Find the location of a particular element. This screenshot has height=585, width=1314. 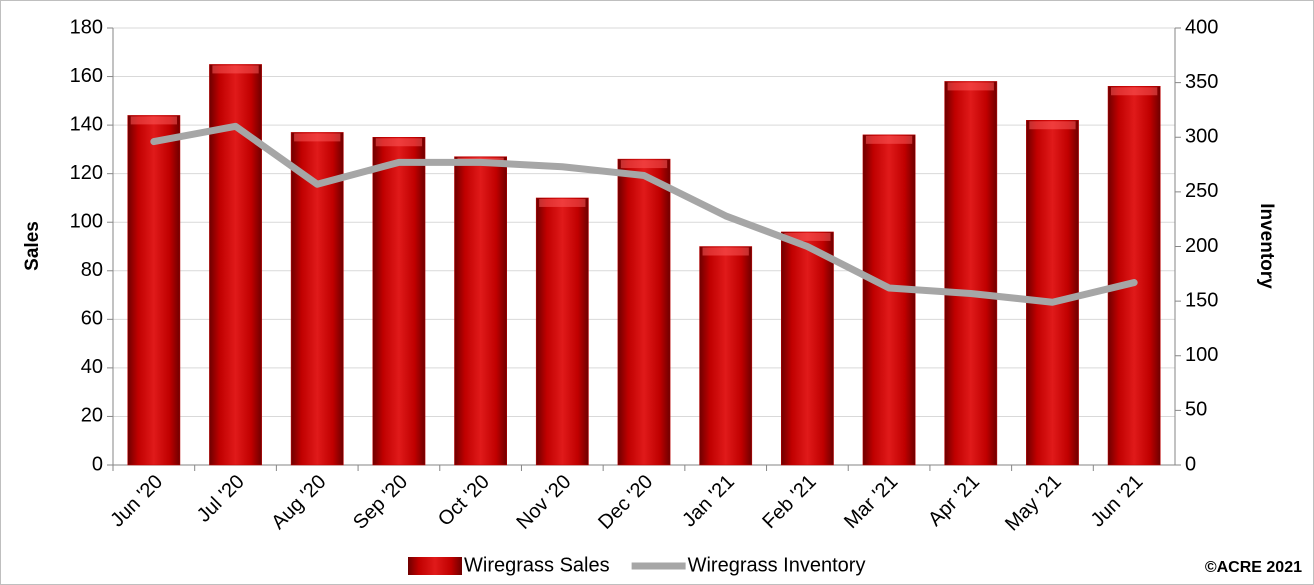

y2-tick-label: 400 is located at coordinates (1201, 27).